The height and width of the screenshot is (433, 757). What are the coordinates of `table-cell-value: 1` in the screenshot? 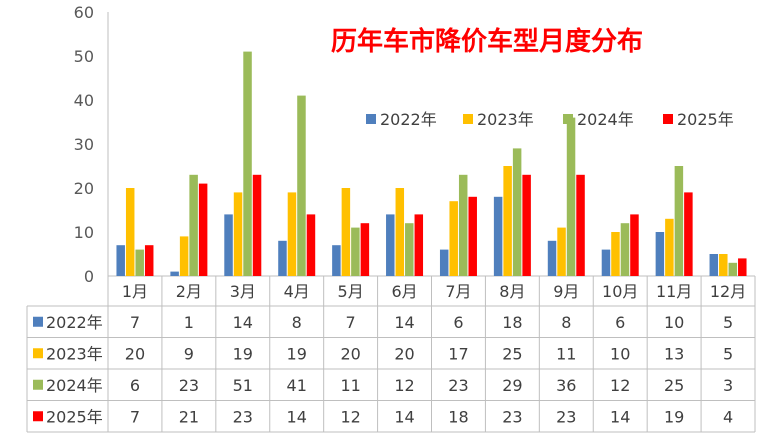 It's located at (189, 322).